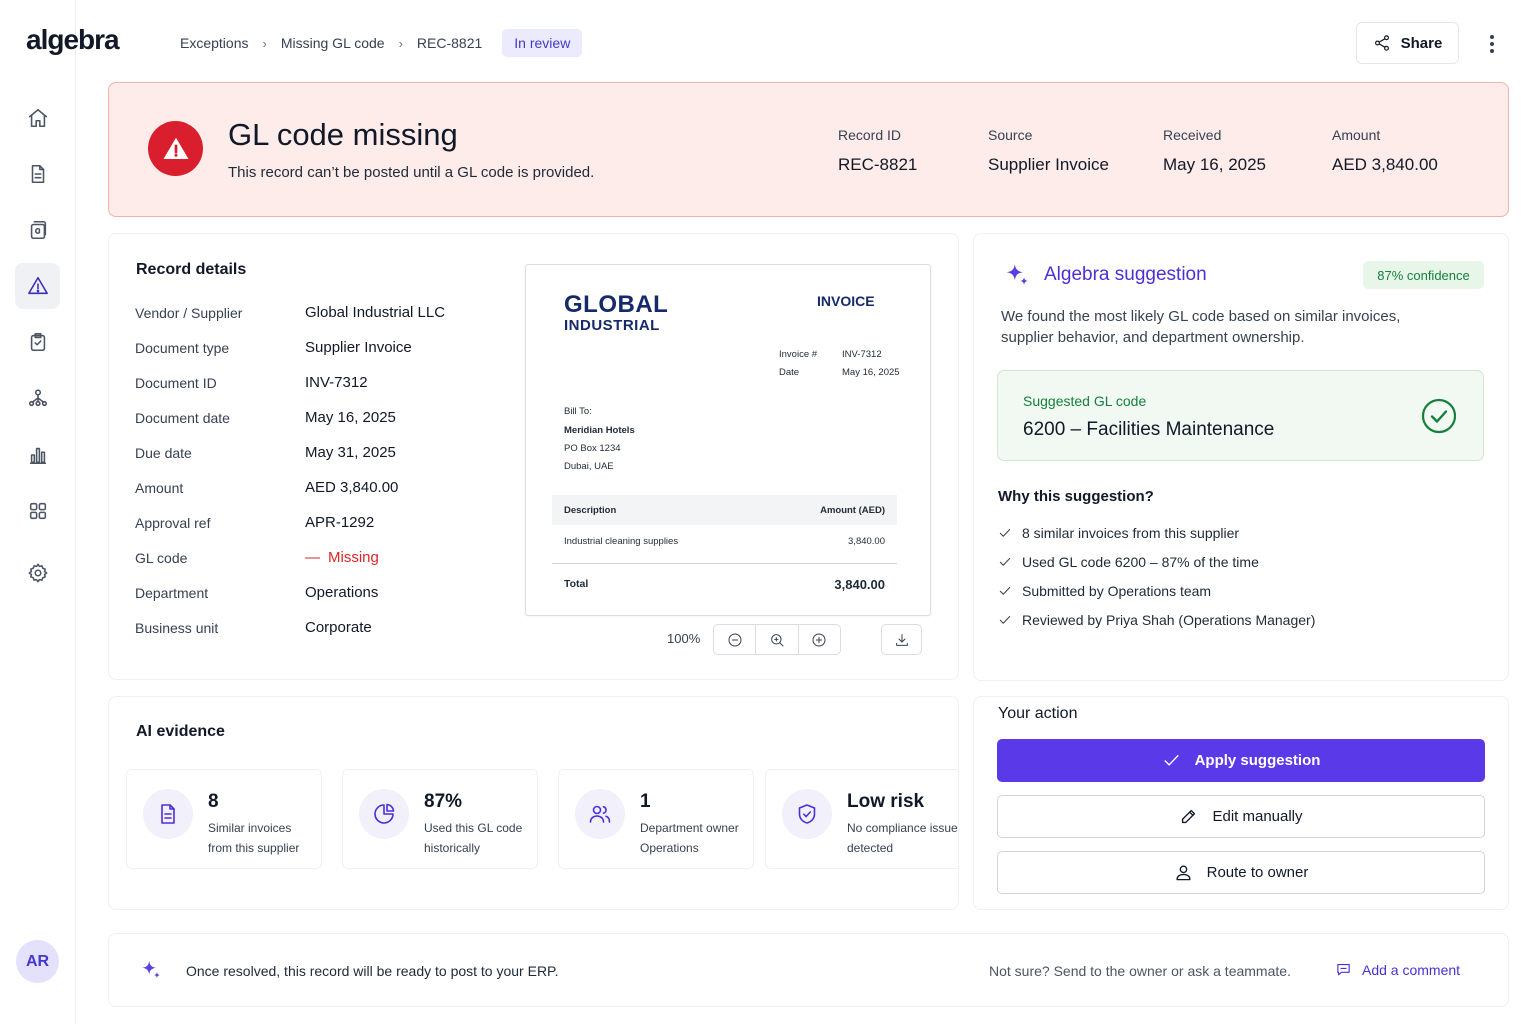  What do you see at coordinates (846, 301) in the screenshot?
I see `invoice-heading: INVOICE` at bounding box center [846, 301].